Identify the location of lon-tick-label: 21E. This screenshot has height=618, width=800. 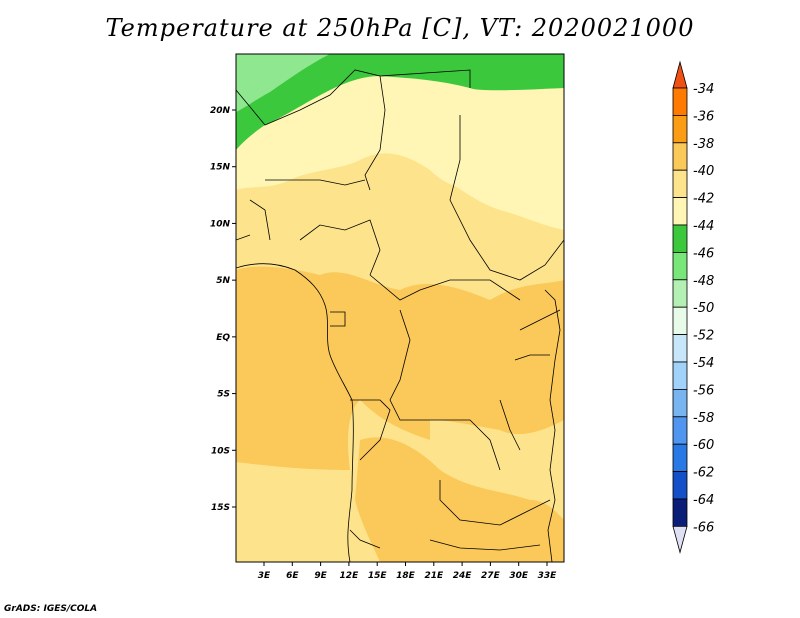
(434, 576).